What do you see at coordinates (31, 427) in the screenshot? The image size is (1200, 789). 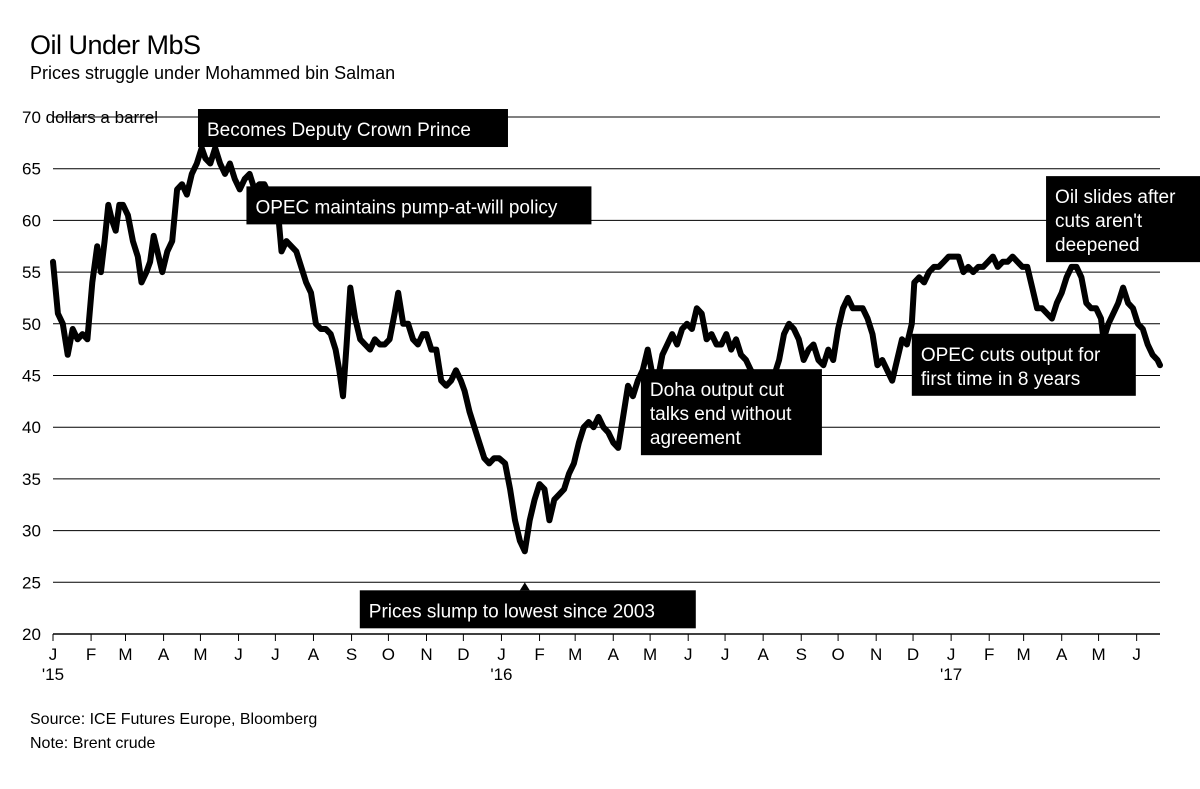 I see `y-tick-label: 40` at bounding box center [31, 427].